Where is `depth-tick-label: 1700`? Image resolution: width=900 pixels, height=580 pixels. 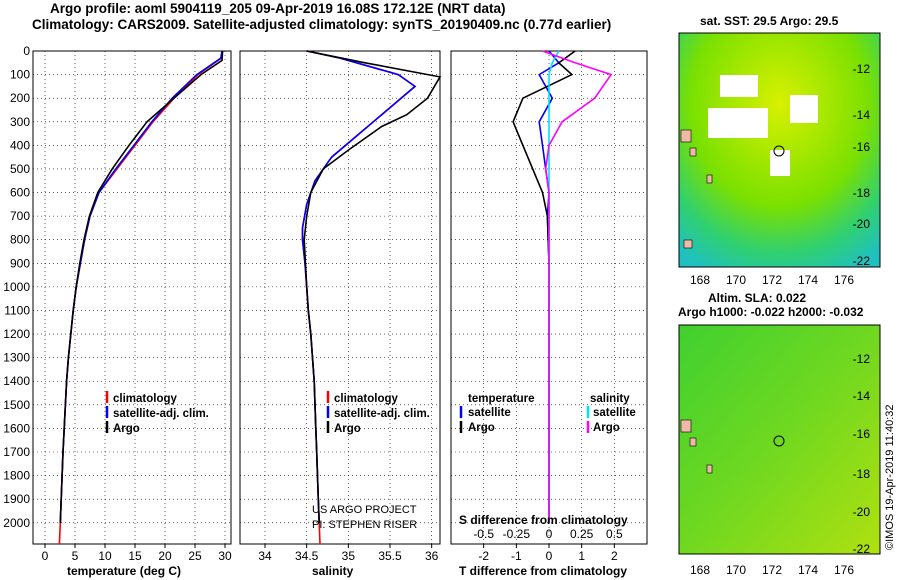 depth-tick-label: 1700 is located at coordinates (16, 452).